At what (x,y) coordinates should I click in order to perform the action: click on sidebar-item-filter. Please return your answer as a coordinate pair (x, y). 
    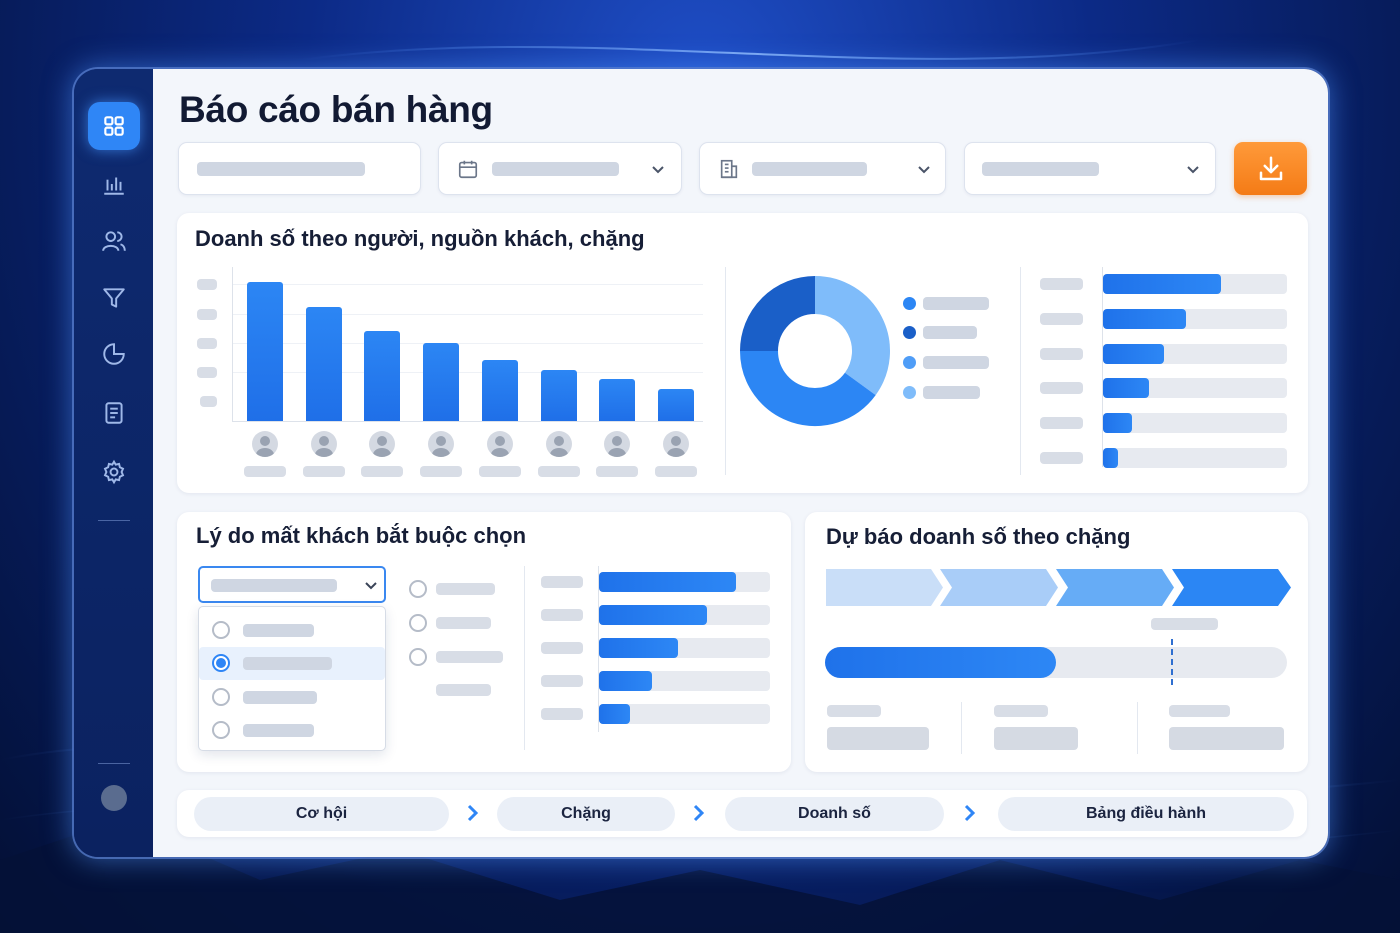
    Looking at the image, I should click on (114, 298).